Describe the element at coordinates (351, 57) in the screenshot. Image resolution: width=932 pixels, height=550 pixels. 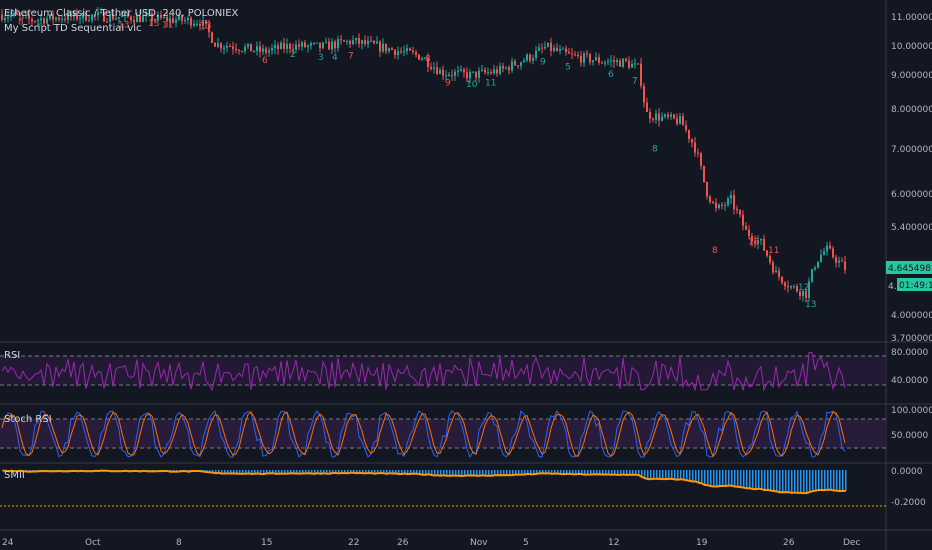
I see `td-count-label: 7` at that location.